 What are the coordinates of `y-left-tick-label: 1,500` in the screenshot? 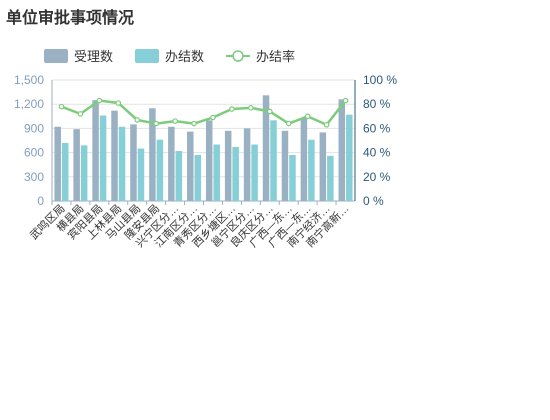 It's located at (29, 80).